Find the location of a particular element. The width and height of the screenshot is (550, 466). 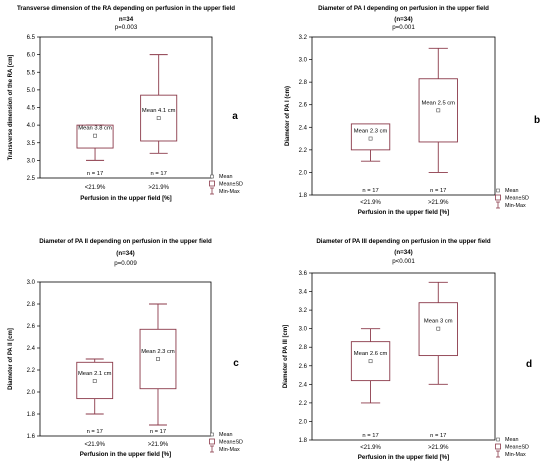

y-tick-label: 5.5 is located at coordinates (31, 73).